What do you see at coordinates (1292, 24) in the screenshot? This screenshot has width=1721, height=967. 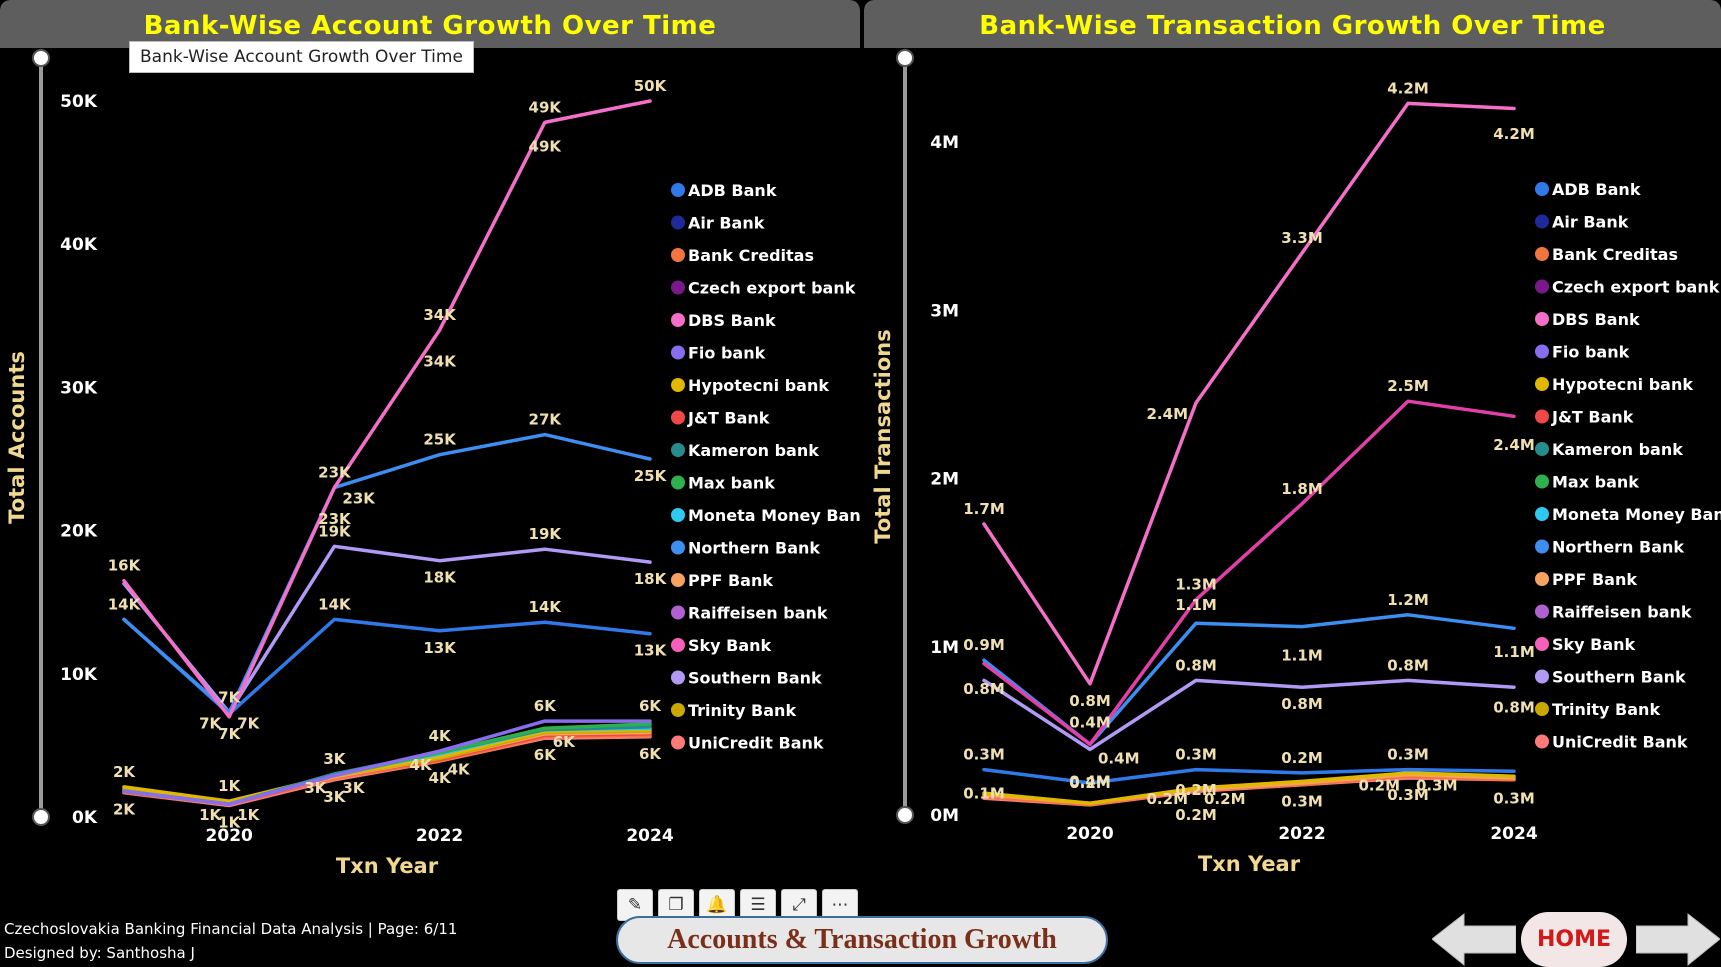 I see `transaction-growth-header: Bank-Wise Transaction Growth Over Time` at bounding box center [1292, 24].